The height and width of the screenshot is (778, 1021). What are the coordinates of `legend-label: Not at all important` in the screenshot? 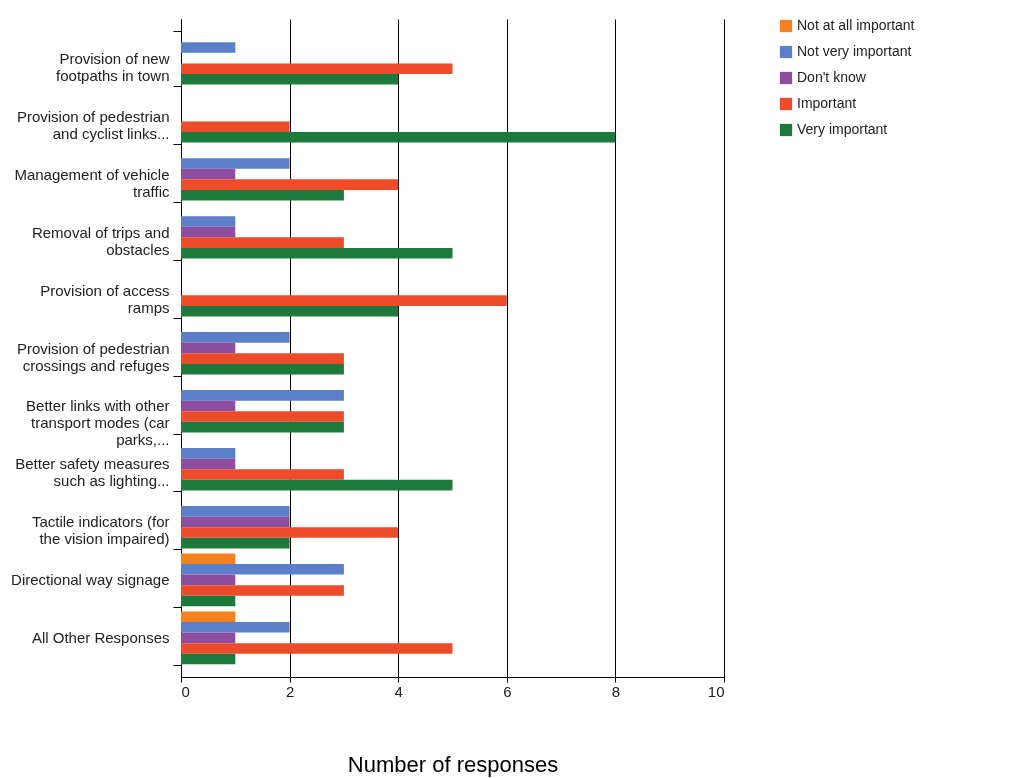 It's located at (856, 25).